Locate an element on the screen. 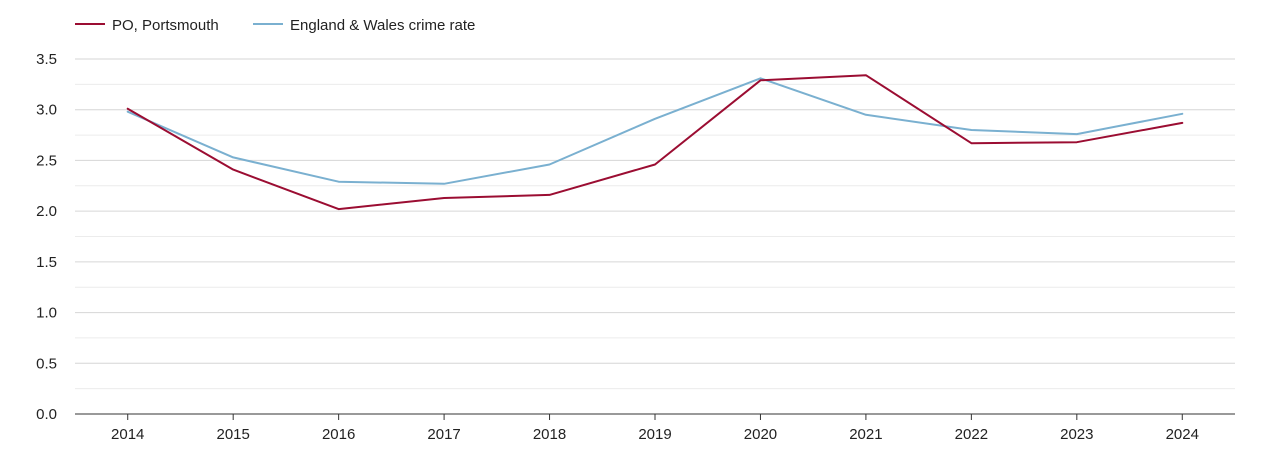  x-tick-label: 2021 is located at coordinates (865, 434).